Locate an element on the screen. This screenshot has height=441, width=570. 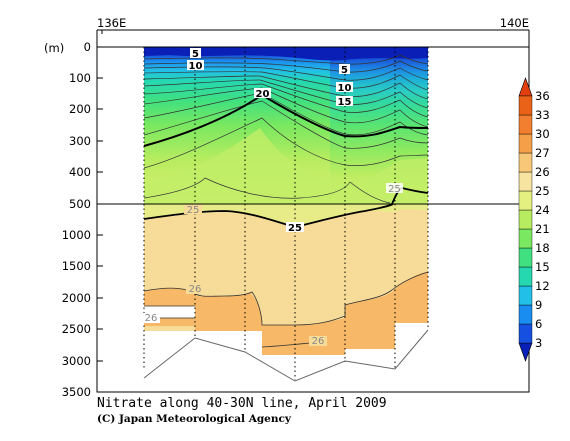
upper-contour-labels: 5 10 5 10 15 20 25 is located at coordinates (295, 121).